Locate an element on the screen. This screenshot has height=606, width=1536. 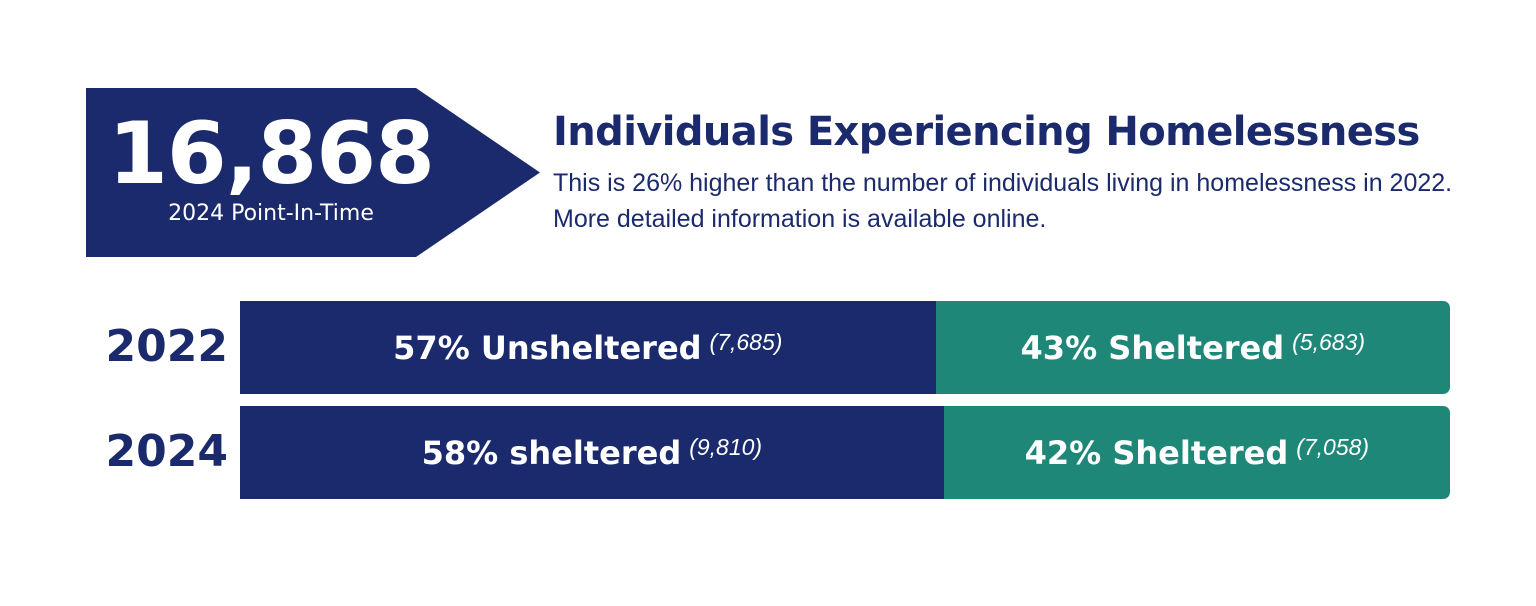
bar-segment-sheltered-2024: 42% Sheltered (7,058) is located at coordinates (1196, 452).